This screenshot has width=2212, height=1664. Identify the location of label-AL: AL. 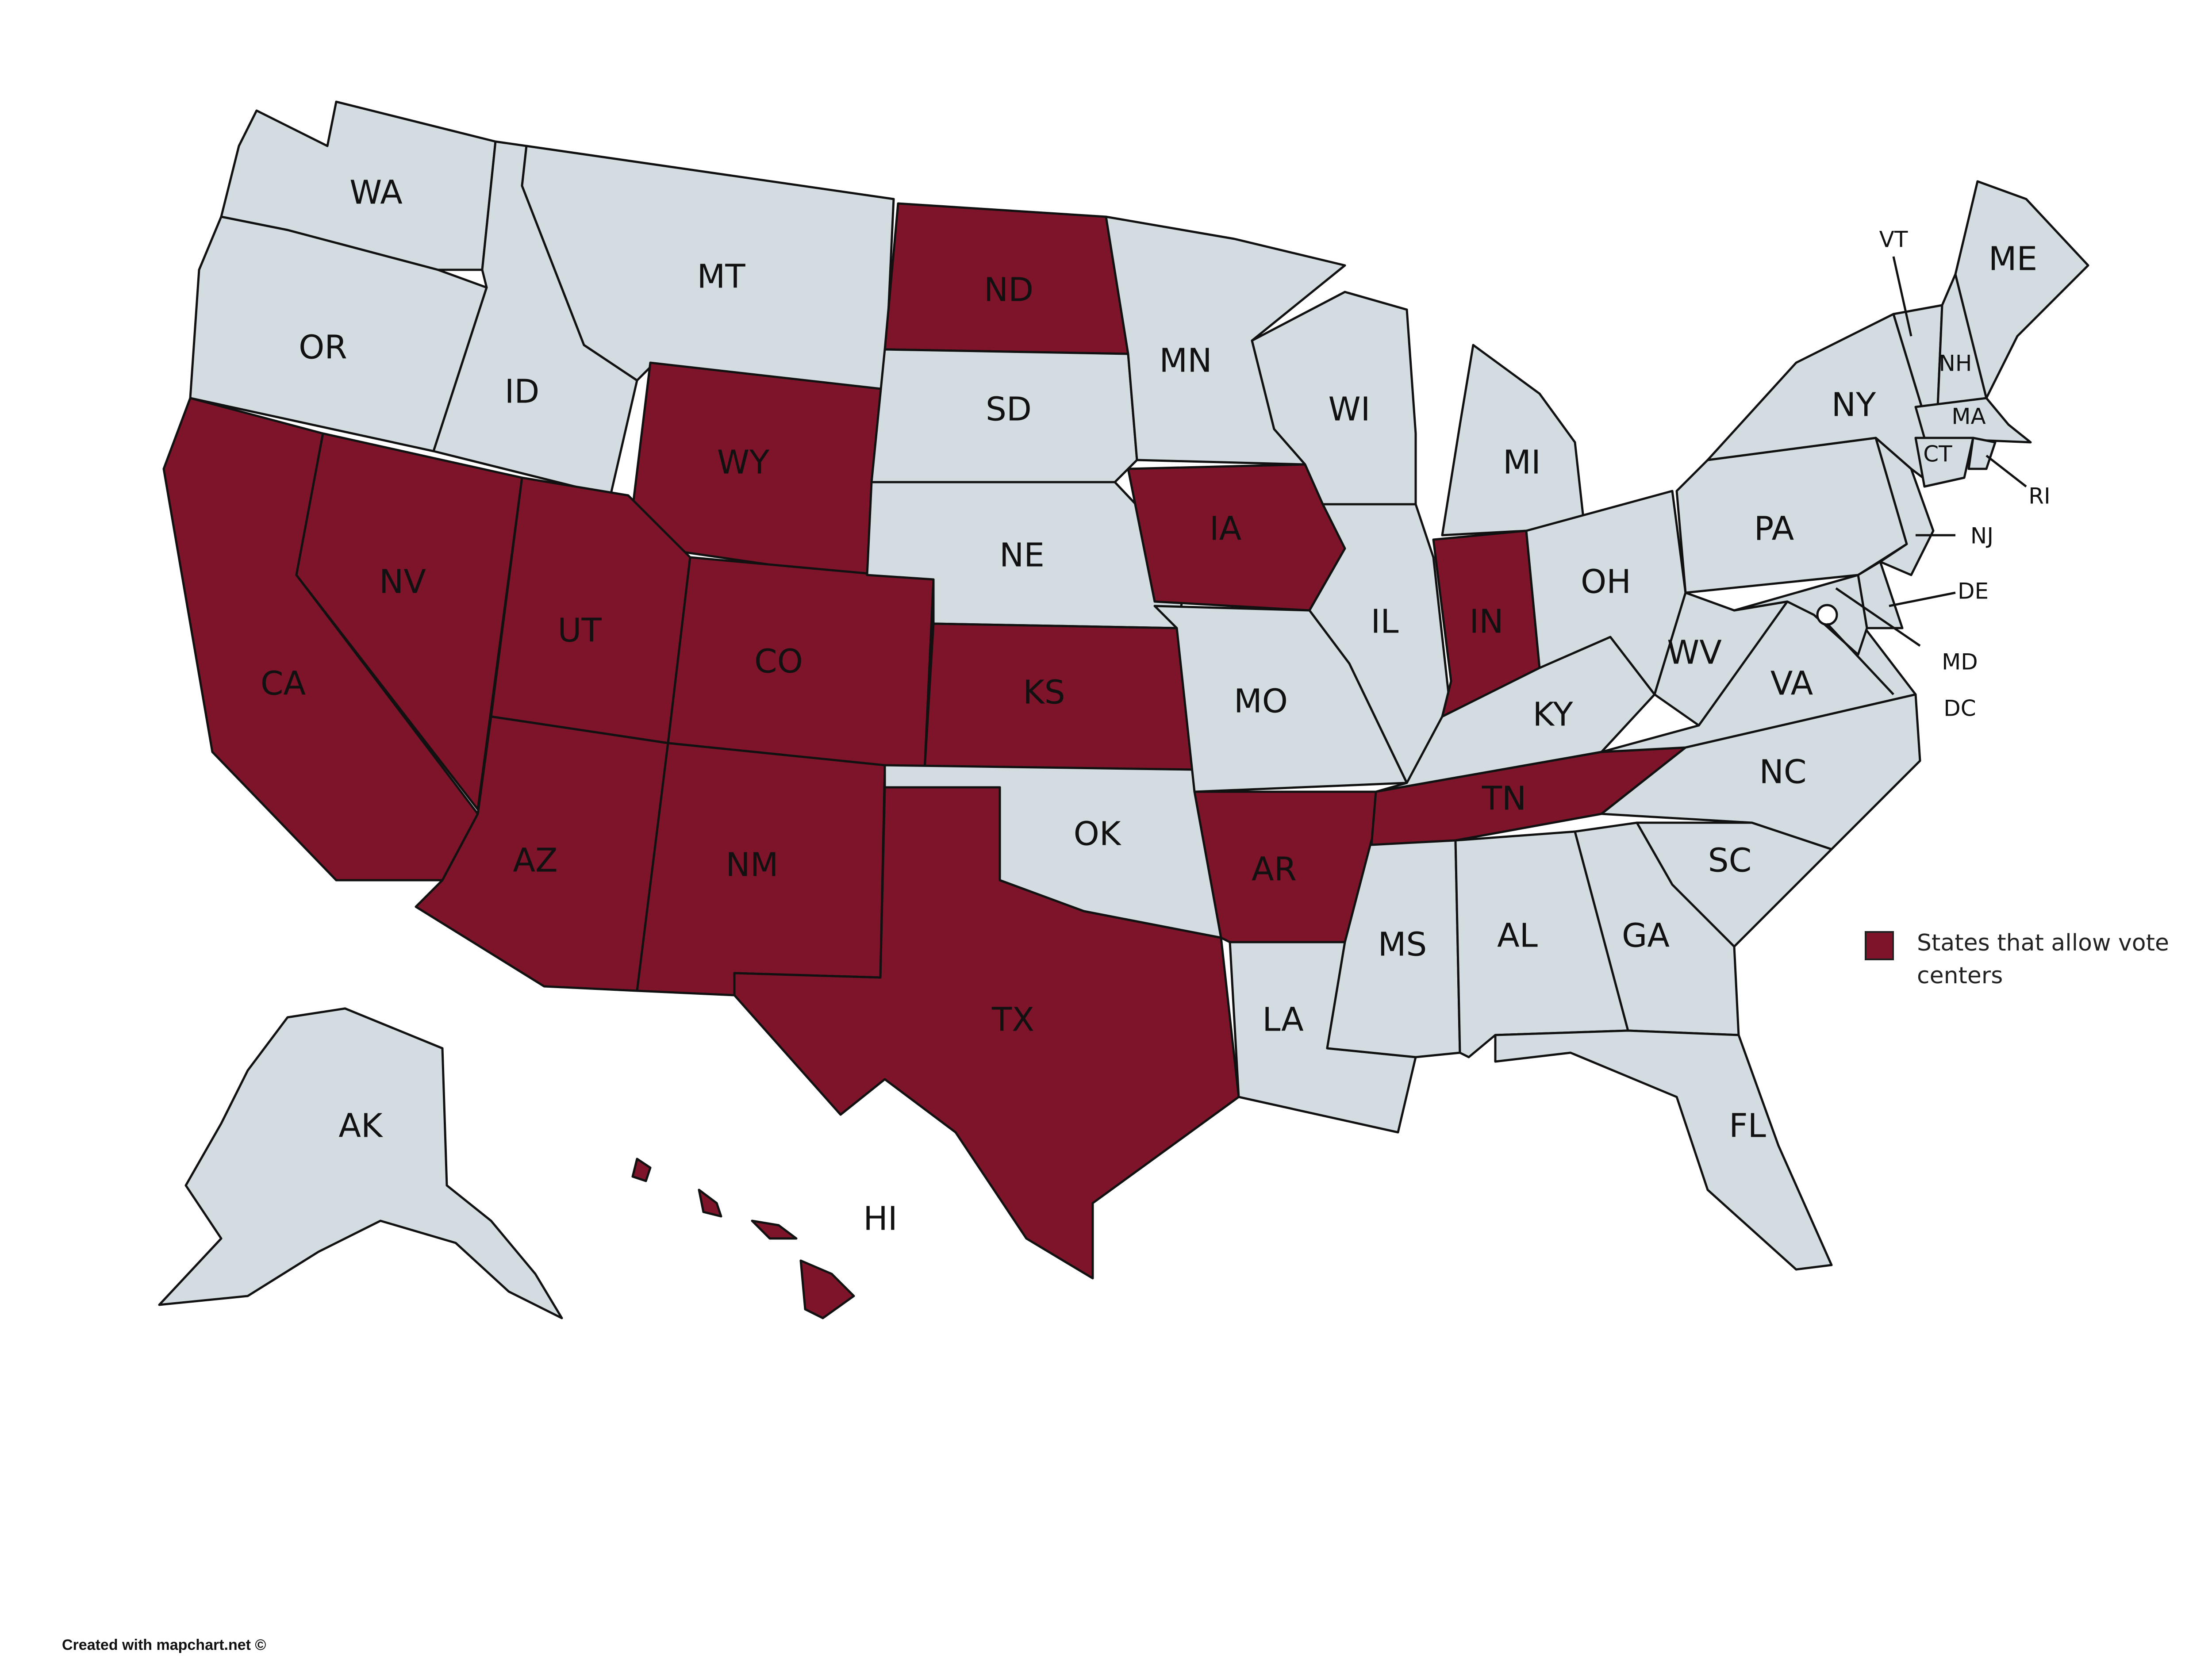
(1518, 936).